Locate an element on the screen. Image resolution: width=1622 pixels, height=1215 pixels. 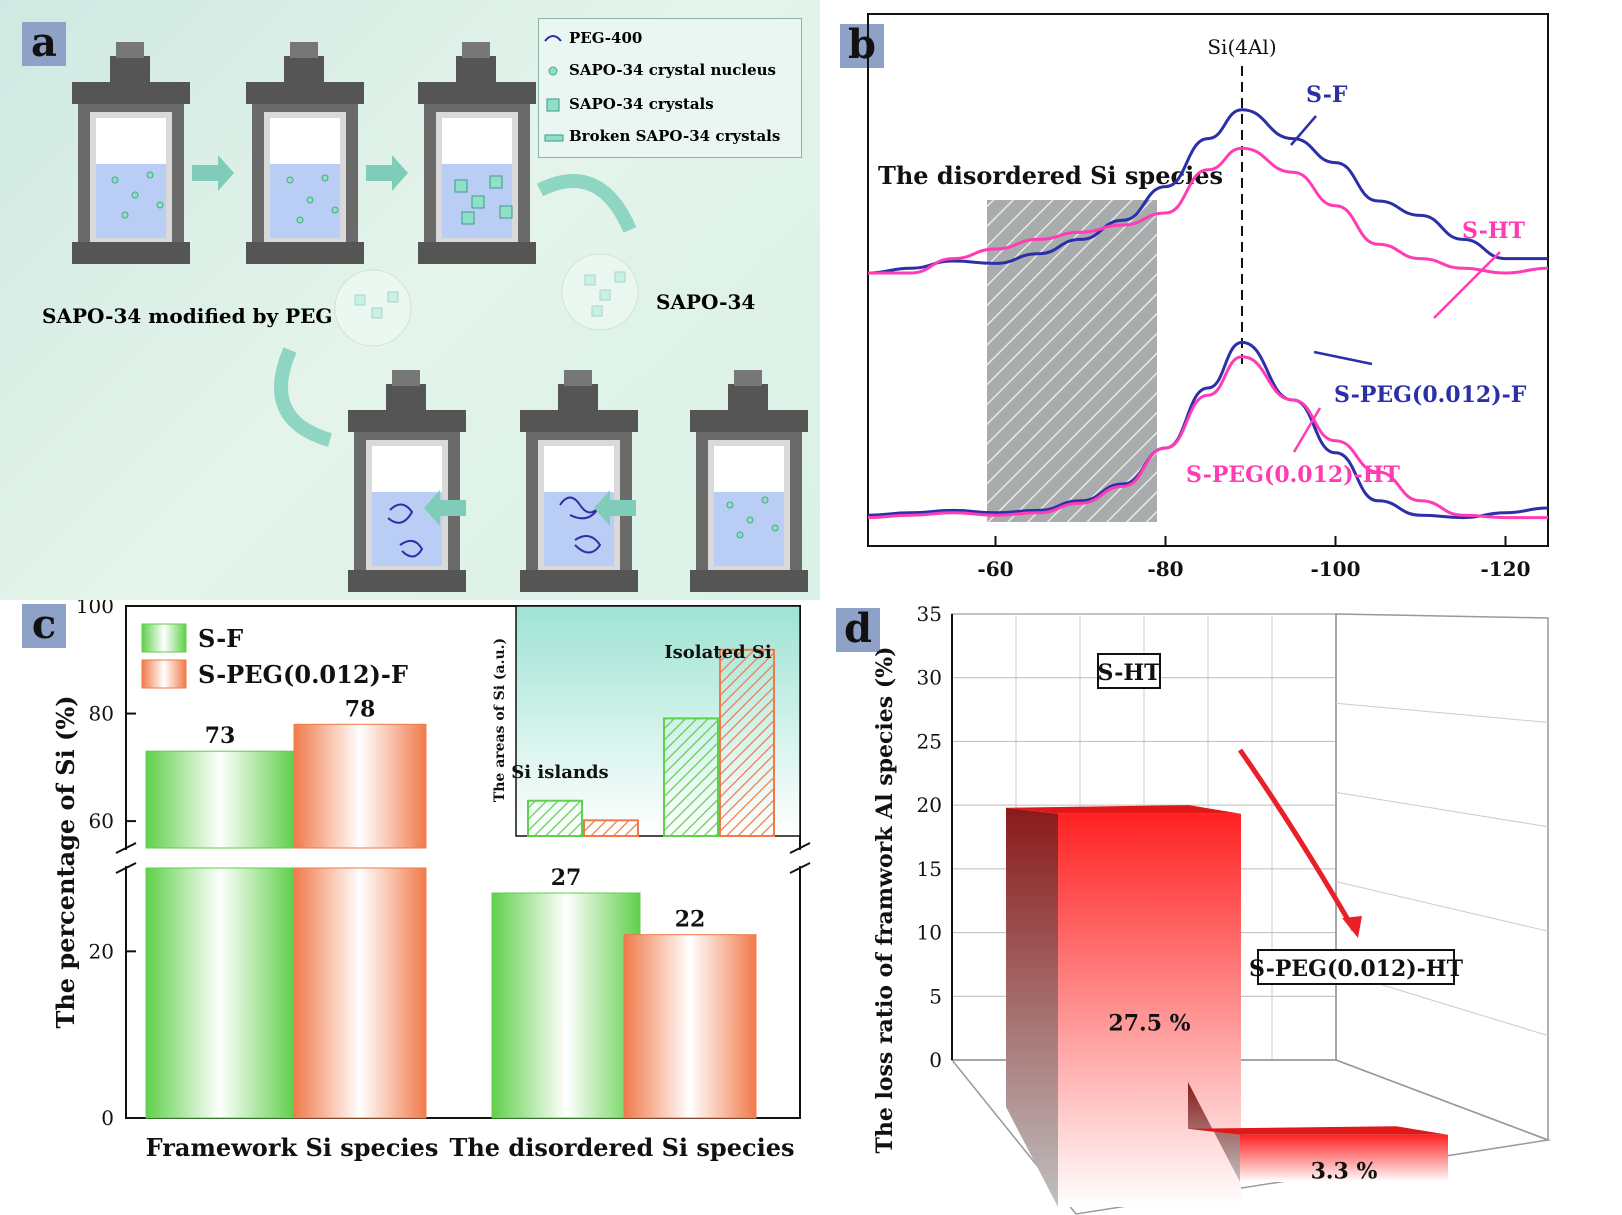
series-line-S-F is located at coordinates (1207, 191).